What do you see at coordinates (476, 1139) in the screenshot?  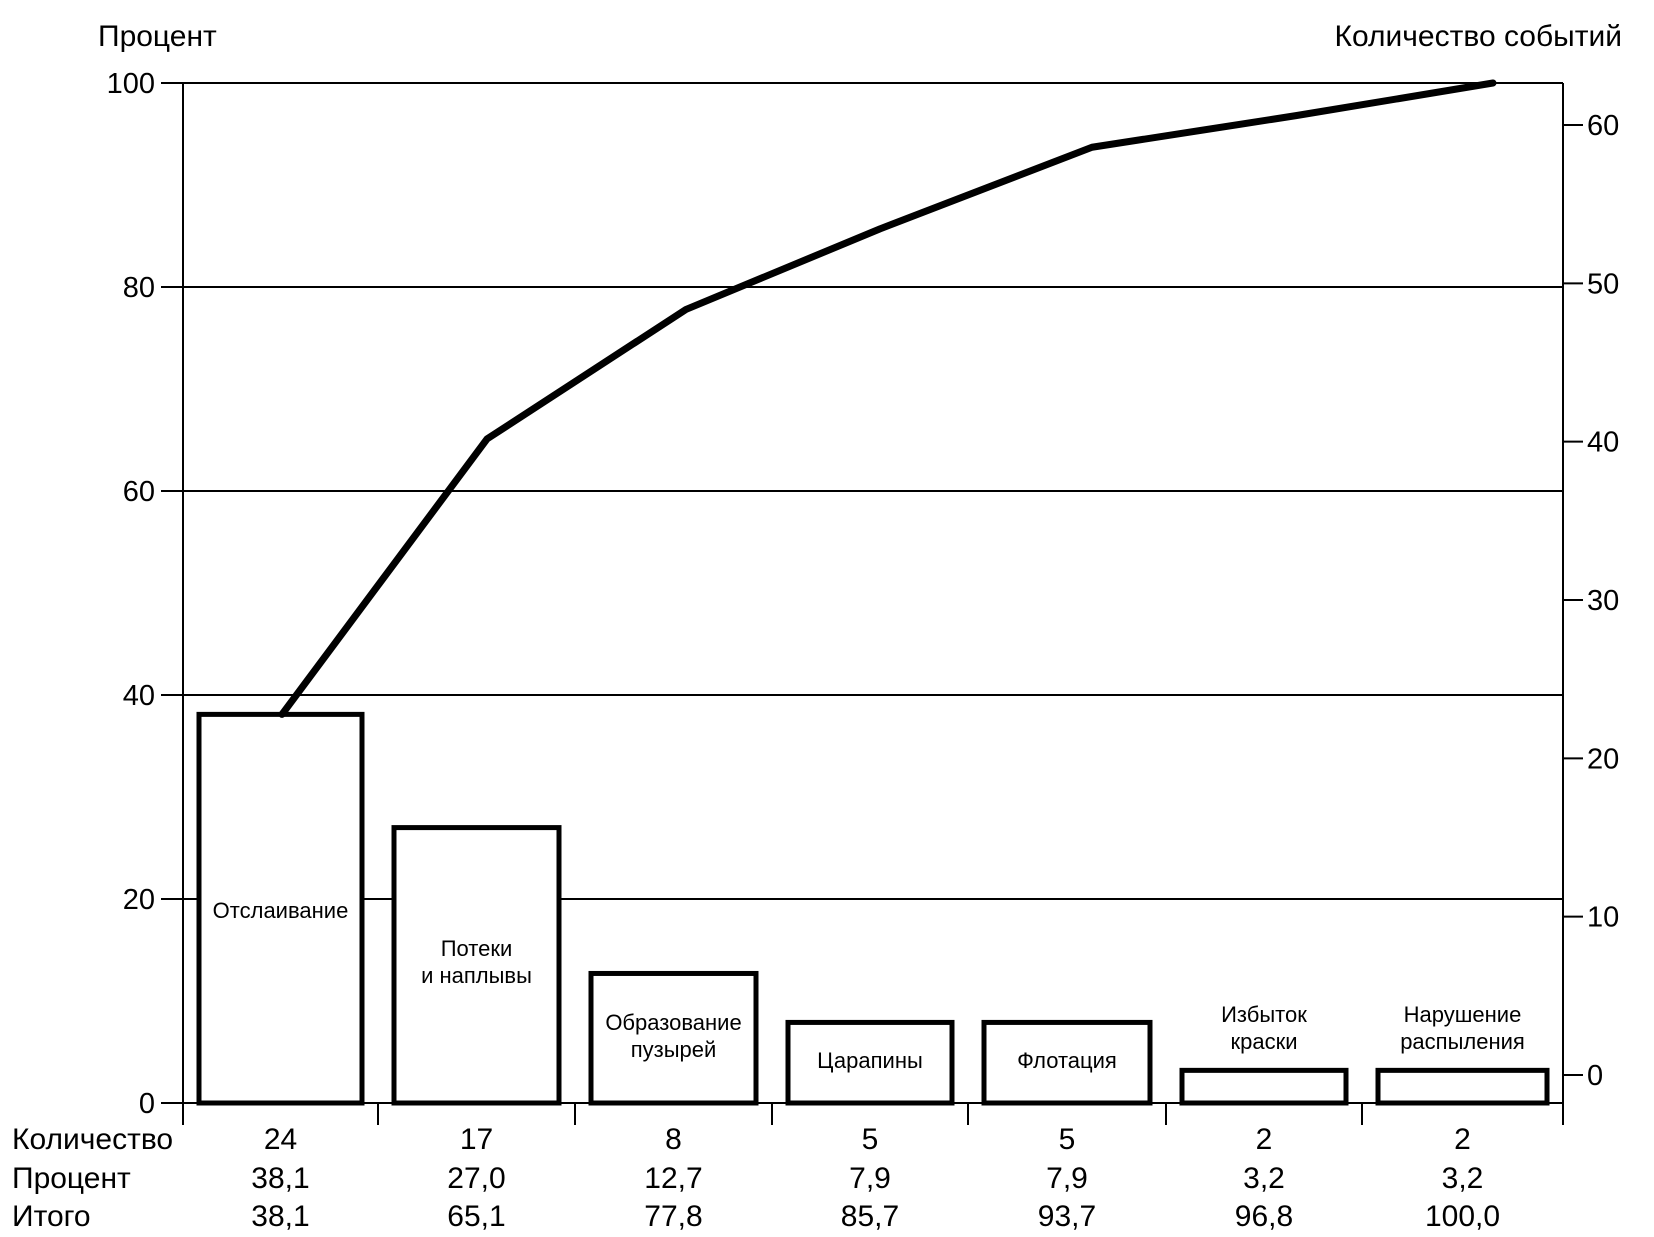 I see `table-cell: 17` at bounding box center [476, 1139].